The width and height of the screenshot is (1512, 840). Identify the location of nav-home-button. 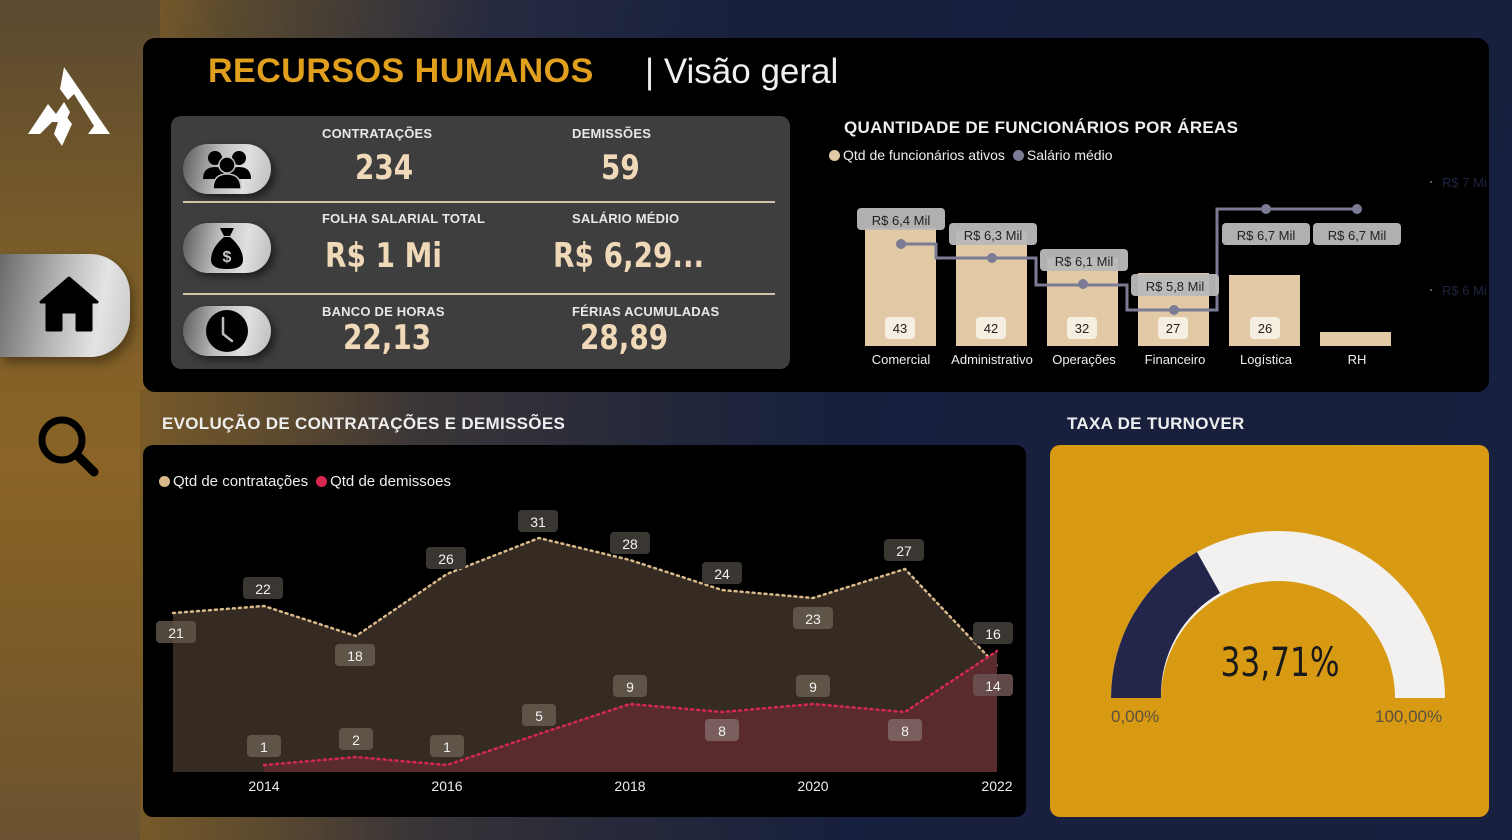
(65, 305).